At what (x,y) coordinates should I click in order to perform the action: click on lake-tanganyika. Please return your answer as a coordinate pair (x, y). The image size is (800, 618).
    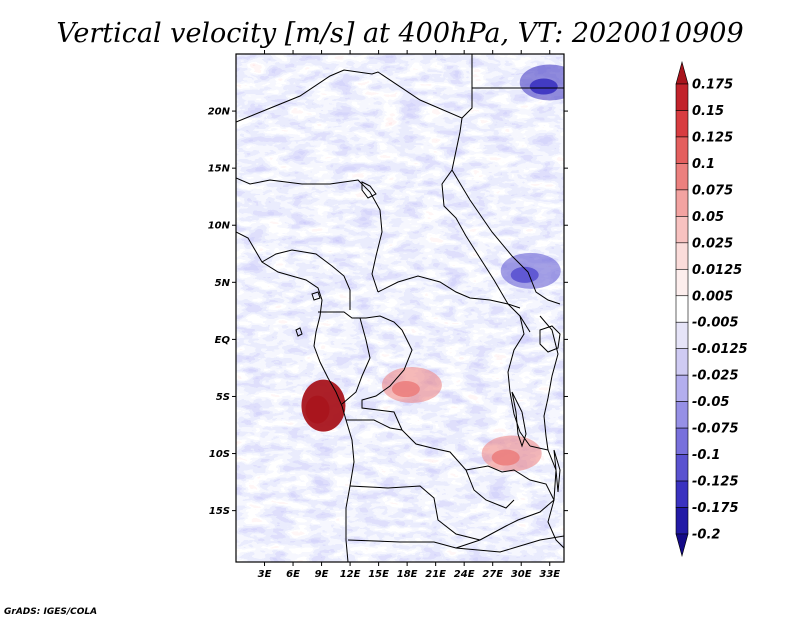
    Looking at the image, I should click on (519, 419).